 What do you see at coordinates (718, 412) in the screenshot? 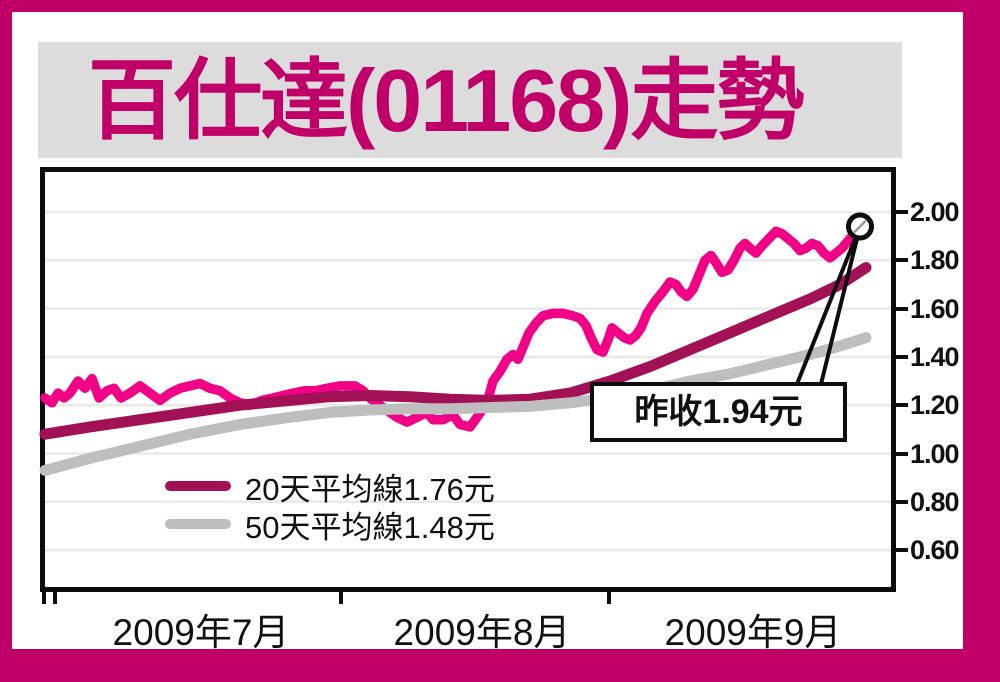
I see `annotation-last-close: 昨收1.94元` at bounding box center [718, 412].